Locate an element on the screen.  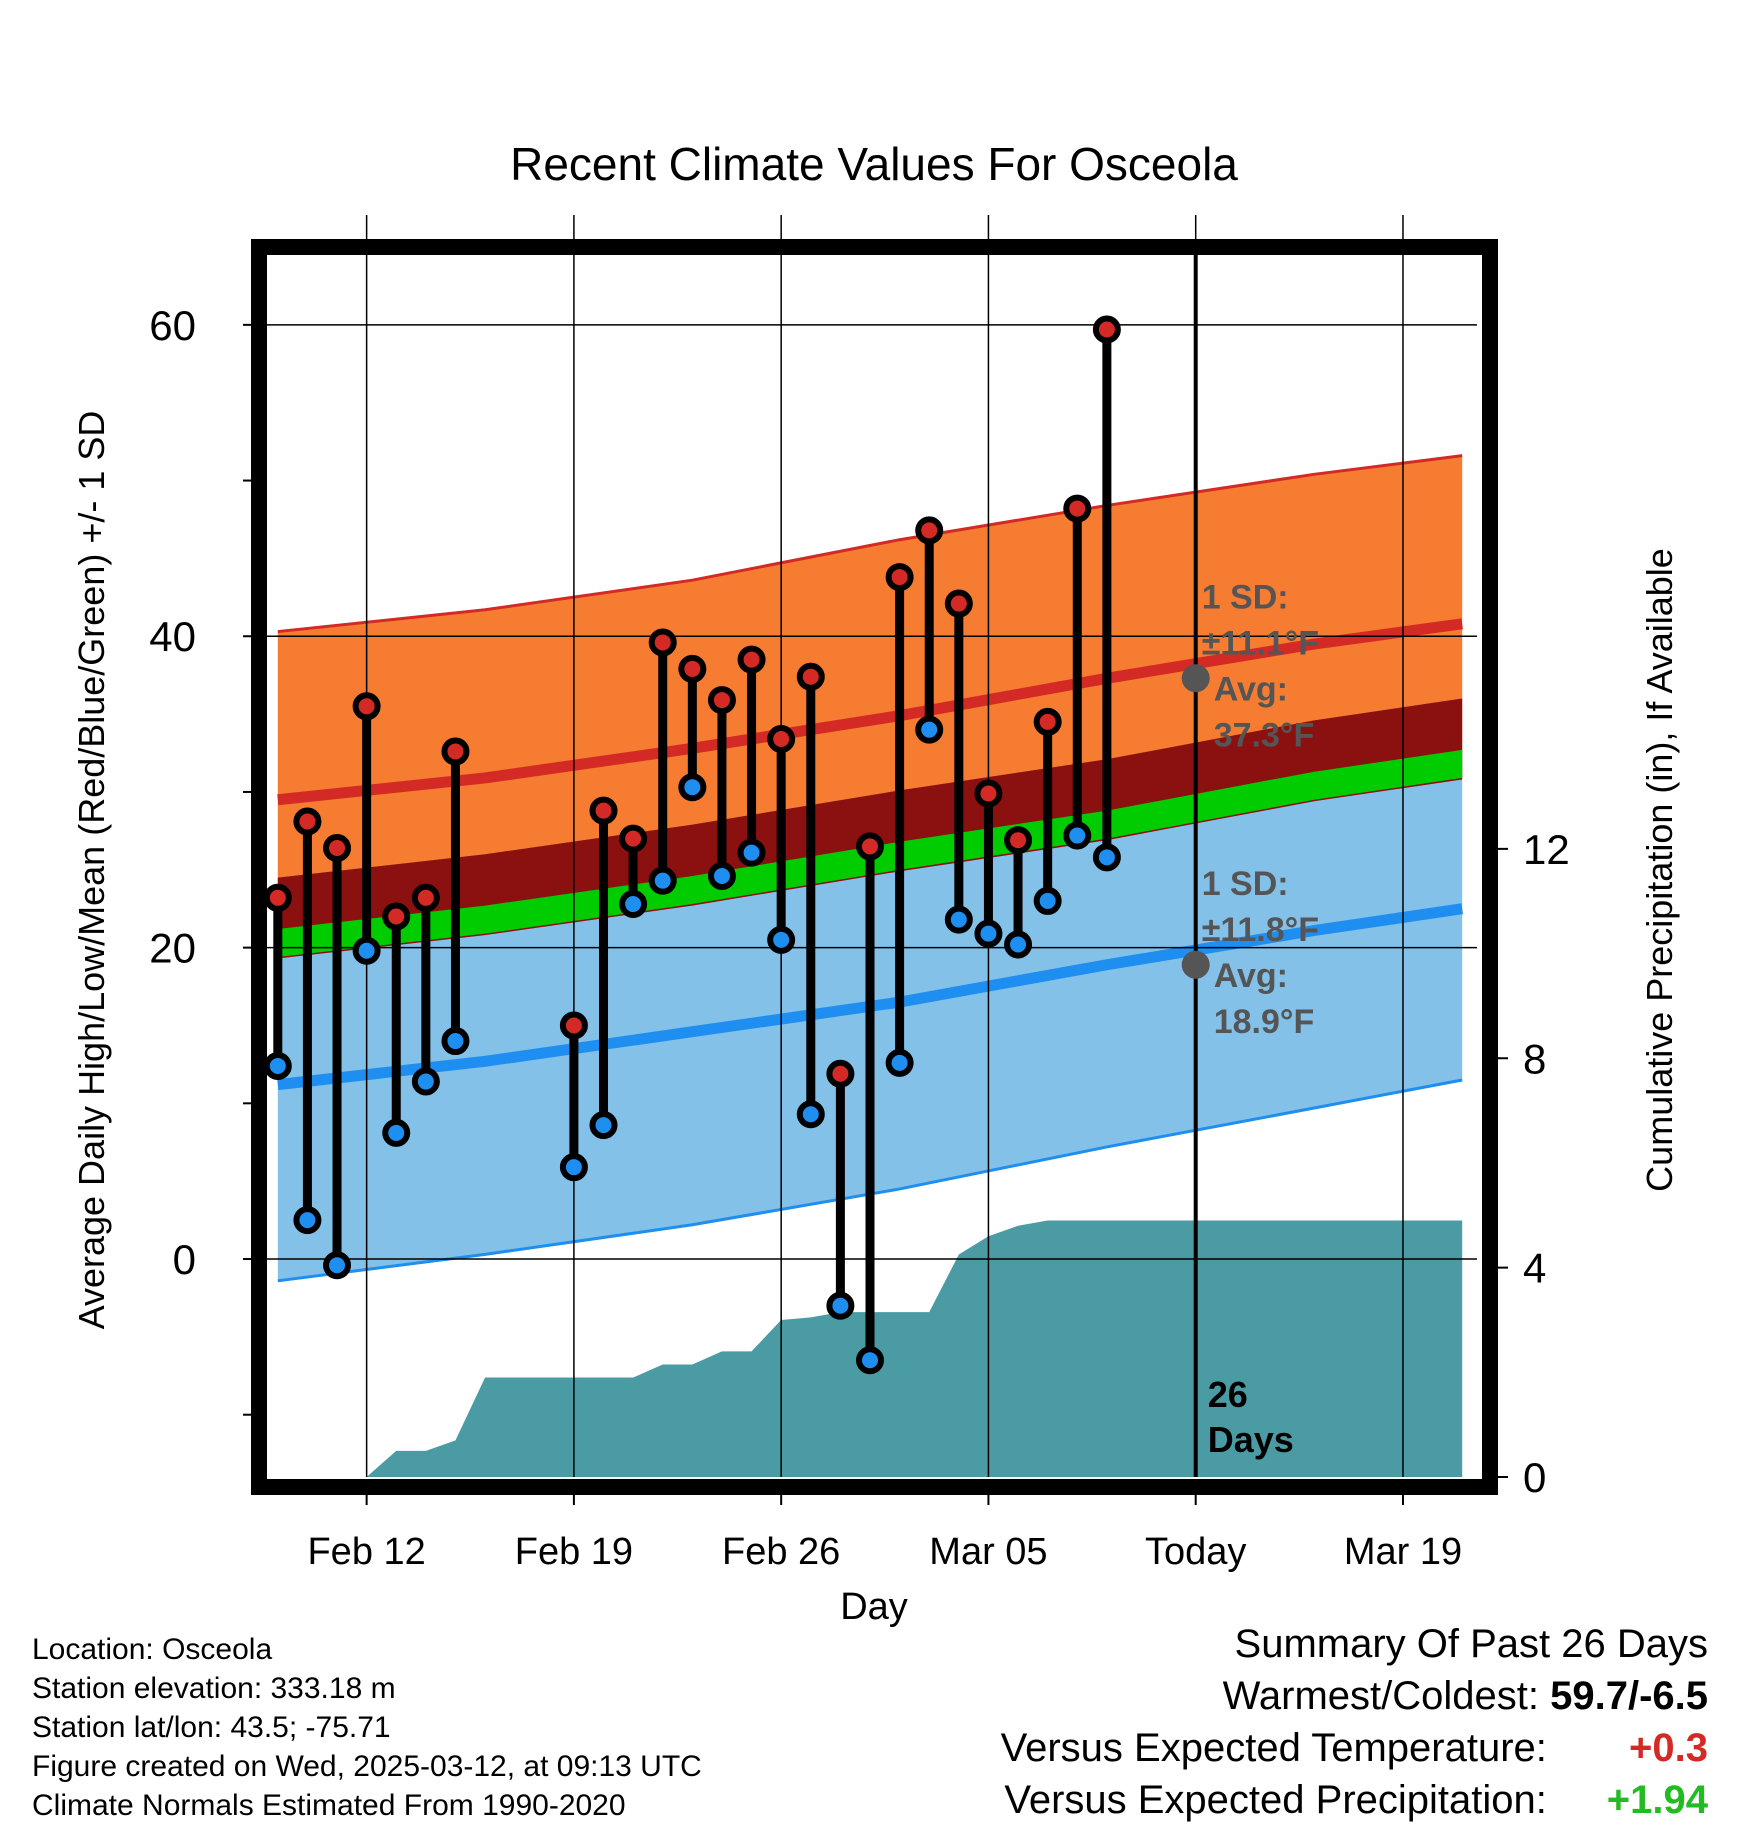
summary-precip-label: Versus Expected Precipitation: is located at coordinates (1275, 1800).